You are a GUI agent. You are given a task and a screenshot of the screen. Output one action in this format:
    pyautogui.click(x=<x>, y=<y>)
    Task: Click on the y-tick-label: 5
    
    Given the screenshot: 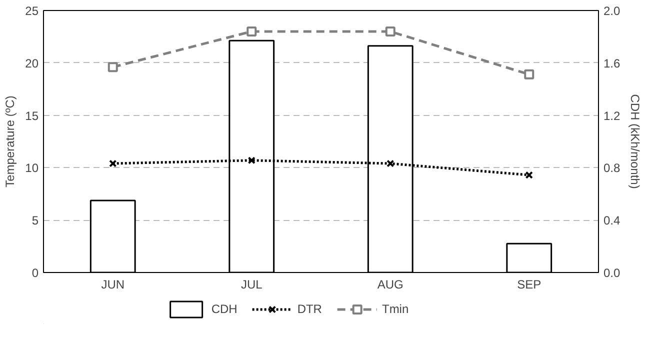 What is the action you would take?
    pyautogui.click(x=35, y=221)
    